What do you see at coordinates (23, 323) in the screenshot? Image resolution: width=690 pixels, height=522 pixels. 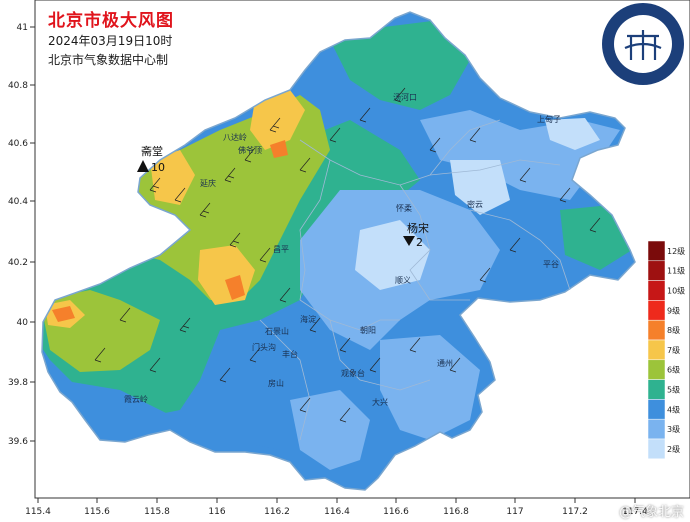 I see `y-tick-label: 40` at bounding box center [23, 323].